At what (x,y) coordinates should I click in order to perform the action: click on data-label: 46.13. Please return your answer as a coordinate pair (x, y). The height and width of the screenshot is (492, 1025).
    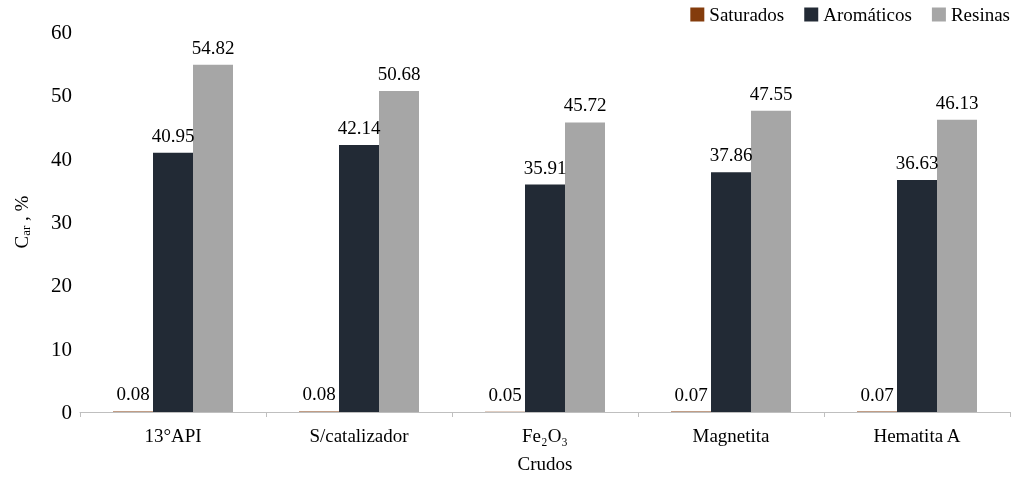
    Looking at the image, I should click on (957, 102).